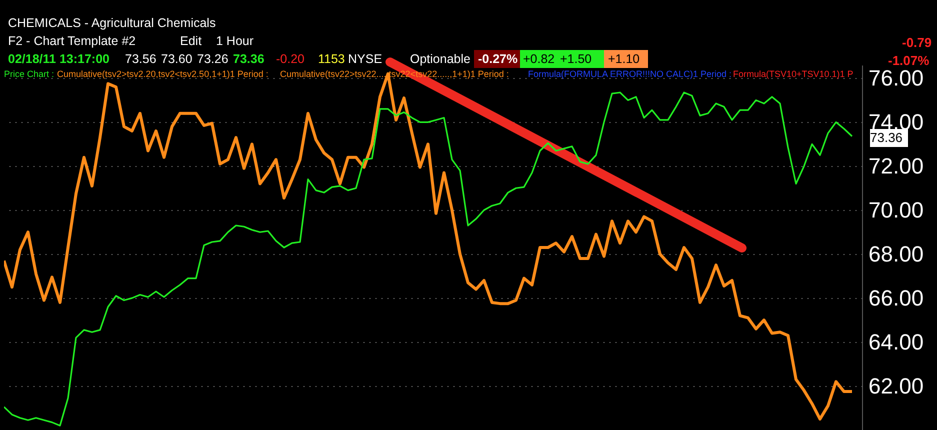  What do you see at coordinates (896, 298) in the screenshot?
I see `y-tick-label: 66.00` at bounding box center [896, 298].